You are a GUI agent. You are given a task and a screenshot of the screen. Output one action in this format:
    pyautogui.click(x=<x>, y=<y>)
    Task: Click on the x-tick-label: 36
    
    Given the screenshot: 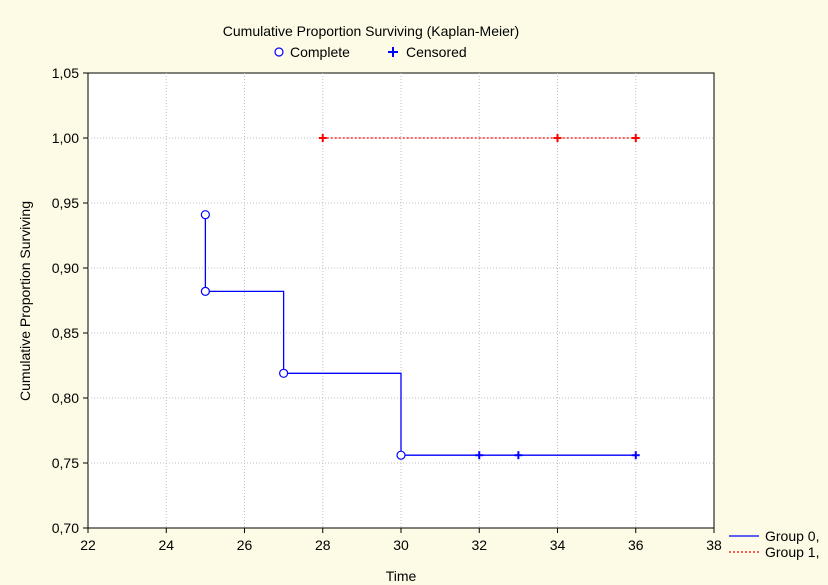 What is the action you would take?
    pyautogui.click(x=636, y=545)
    